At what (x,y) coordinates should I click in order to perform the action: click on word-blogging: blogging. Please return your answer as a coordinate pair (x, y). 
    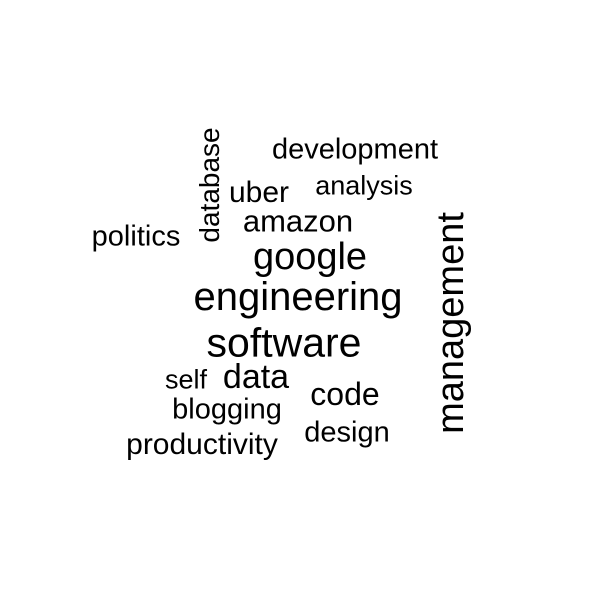
    Looking at the image, I should click on (227, 409).